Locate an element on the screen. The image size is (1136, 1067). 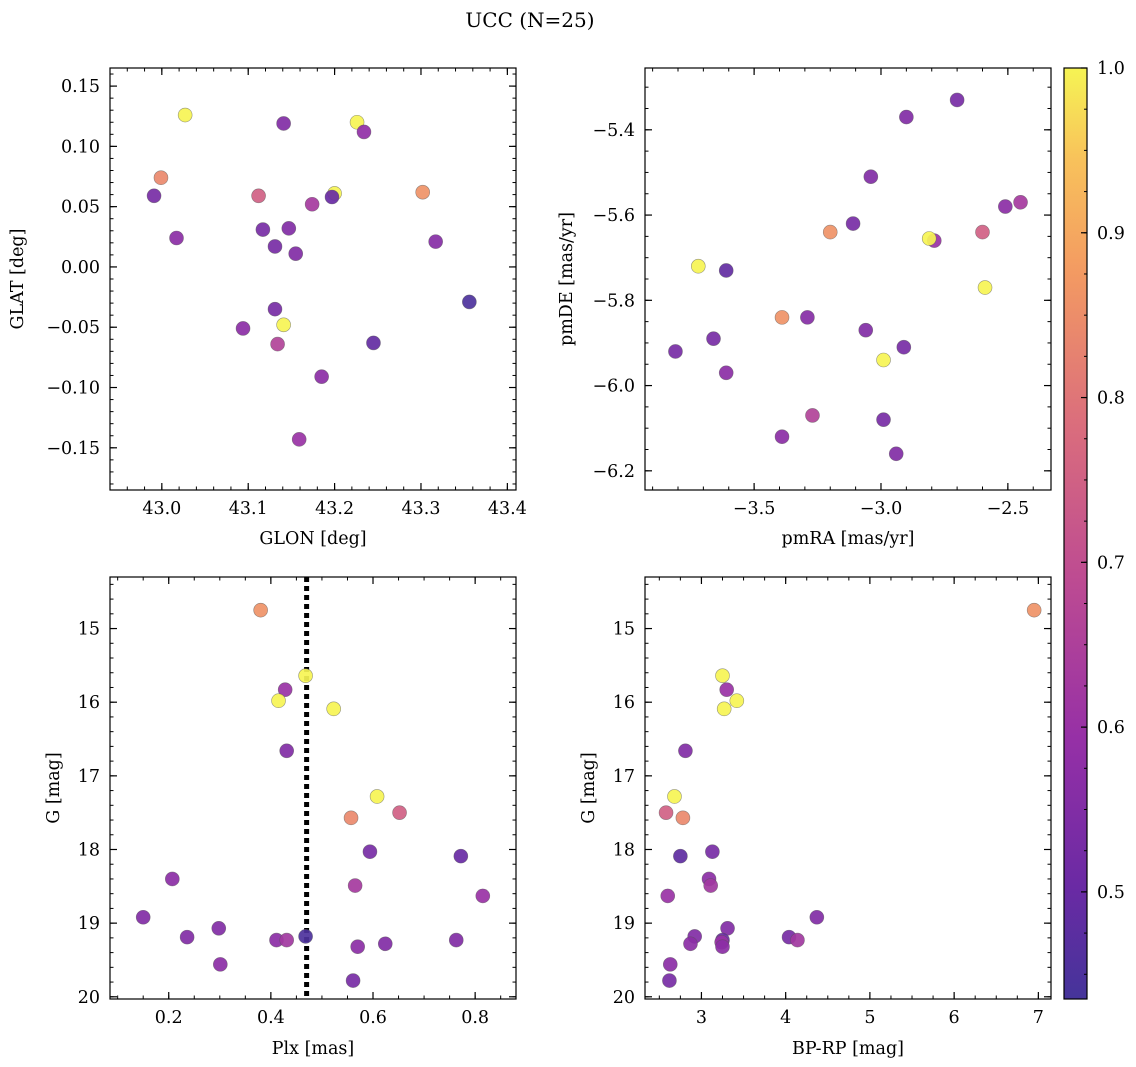
y-tick-label: 0.05 is located at coordinates (80, 208).